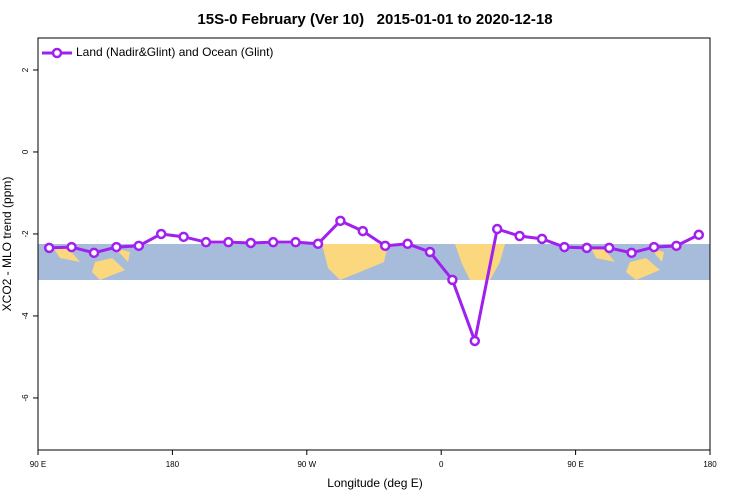  Describe the element at coordinates (25, 69) in the screenshot. I see `y-tick-label: 2` at that location.